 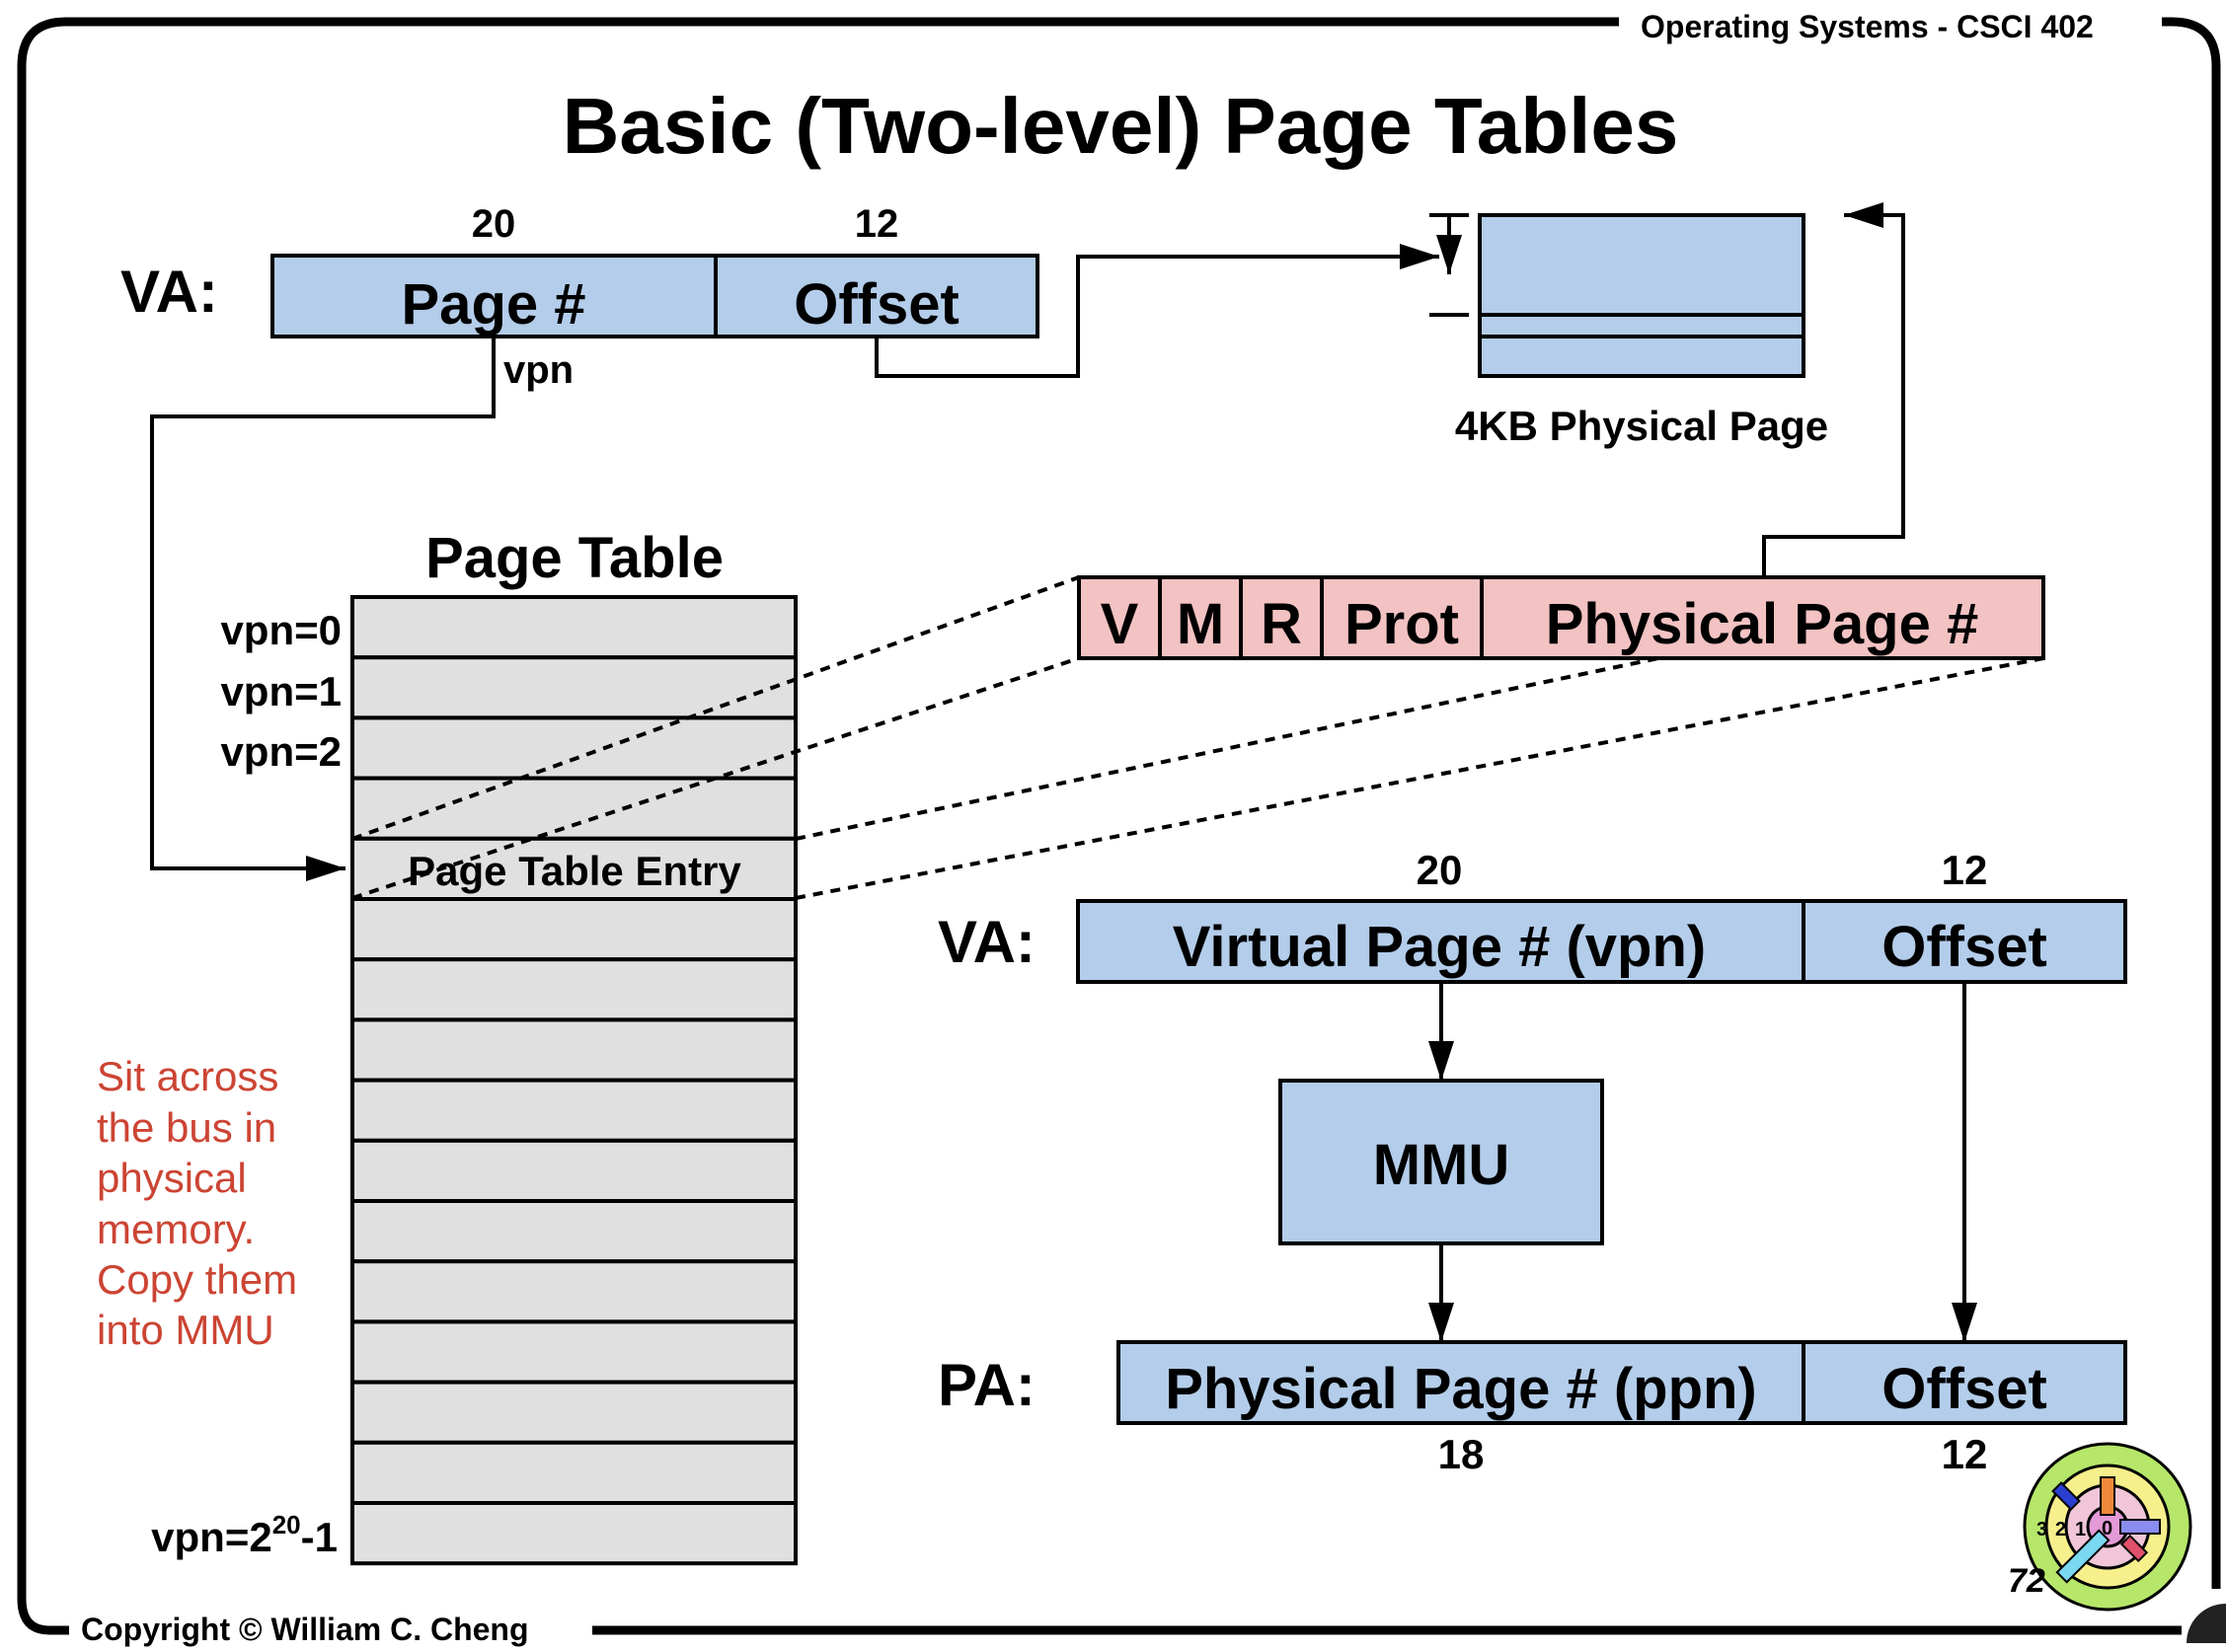 I want to click on note-line-3: memory., so click(x=176, y=1229).